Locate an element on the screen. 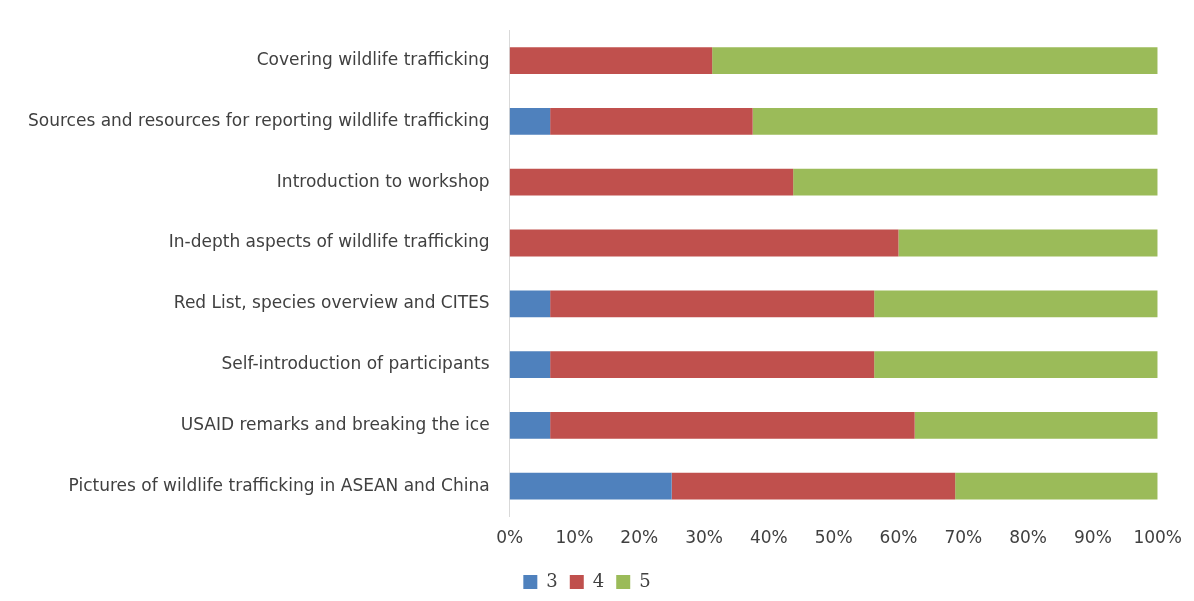 Image resolution: width=1194 pixels, height=601 pixels. x-tick-label: 100% is located at coordinates (1157, 537).